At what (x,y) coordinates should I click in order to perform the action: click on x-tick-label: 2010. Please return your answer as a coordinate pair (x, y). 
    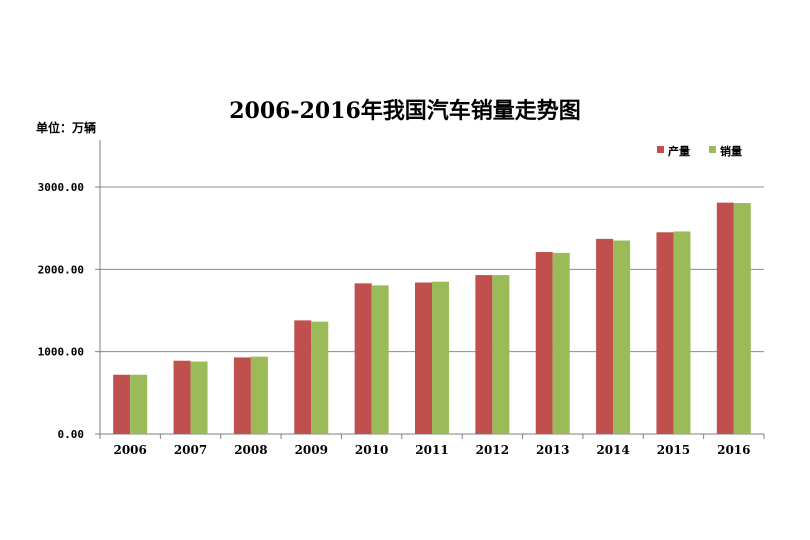
    Looking at the image, I should click on (371, 450).